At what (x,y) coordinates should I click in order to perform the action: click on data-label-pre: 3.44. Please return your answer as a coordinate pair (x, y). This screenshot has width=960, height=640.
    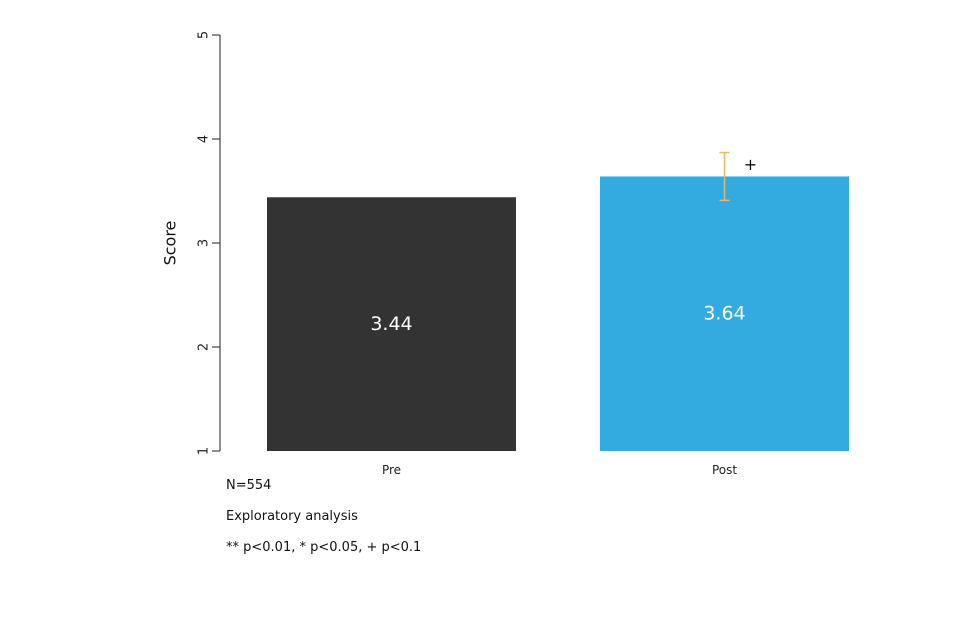
    Looking at the image, I should click on (391, 324).